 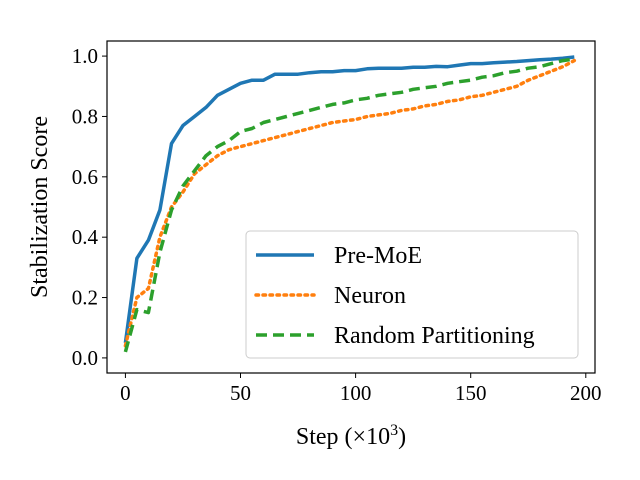 I want to click on y-tick-label: 1.0, so click(x=85, y=56).